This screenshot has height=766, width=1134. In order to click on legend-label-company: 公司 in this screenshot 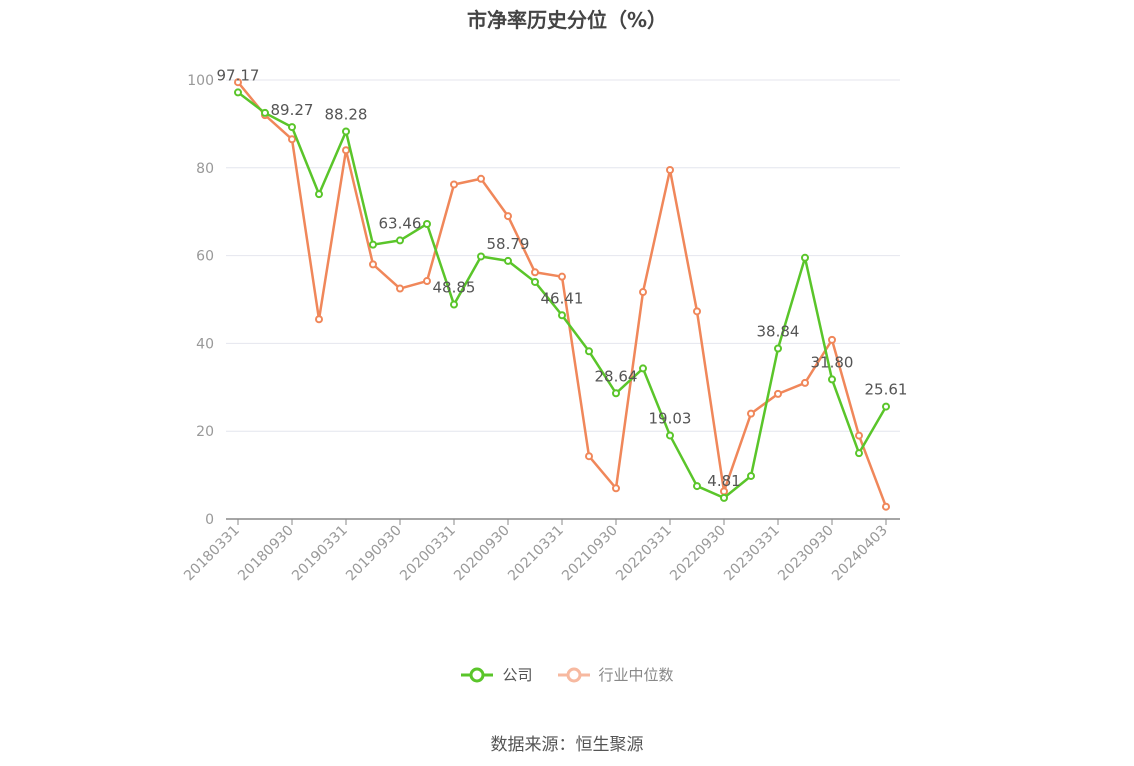, I will do `click(517, 675)`.